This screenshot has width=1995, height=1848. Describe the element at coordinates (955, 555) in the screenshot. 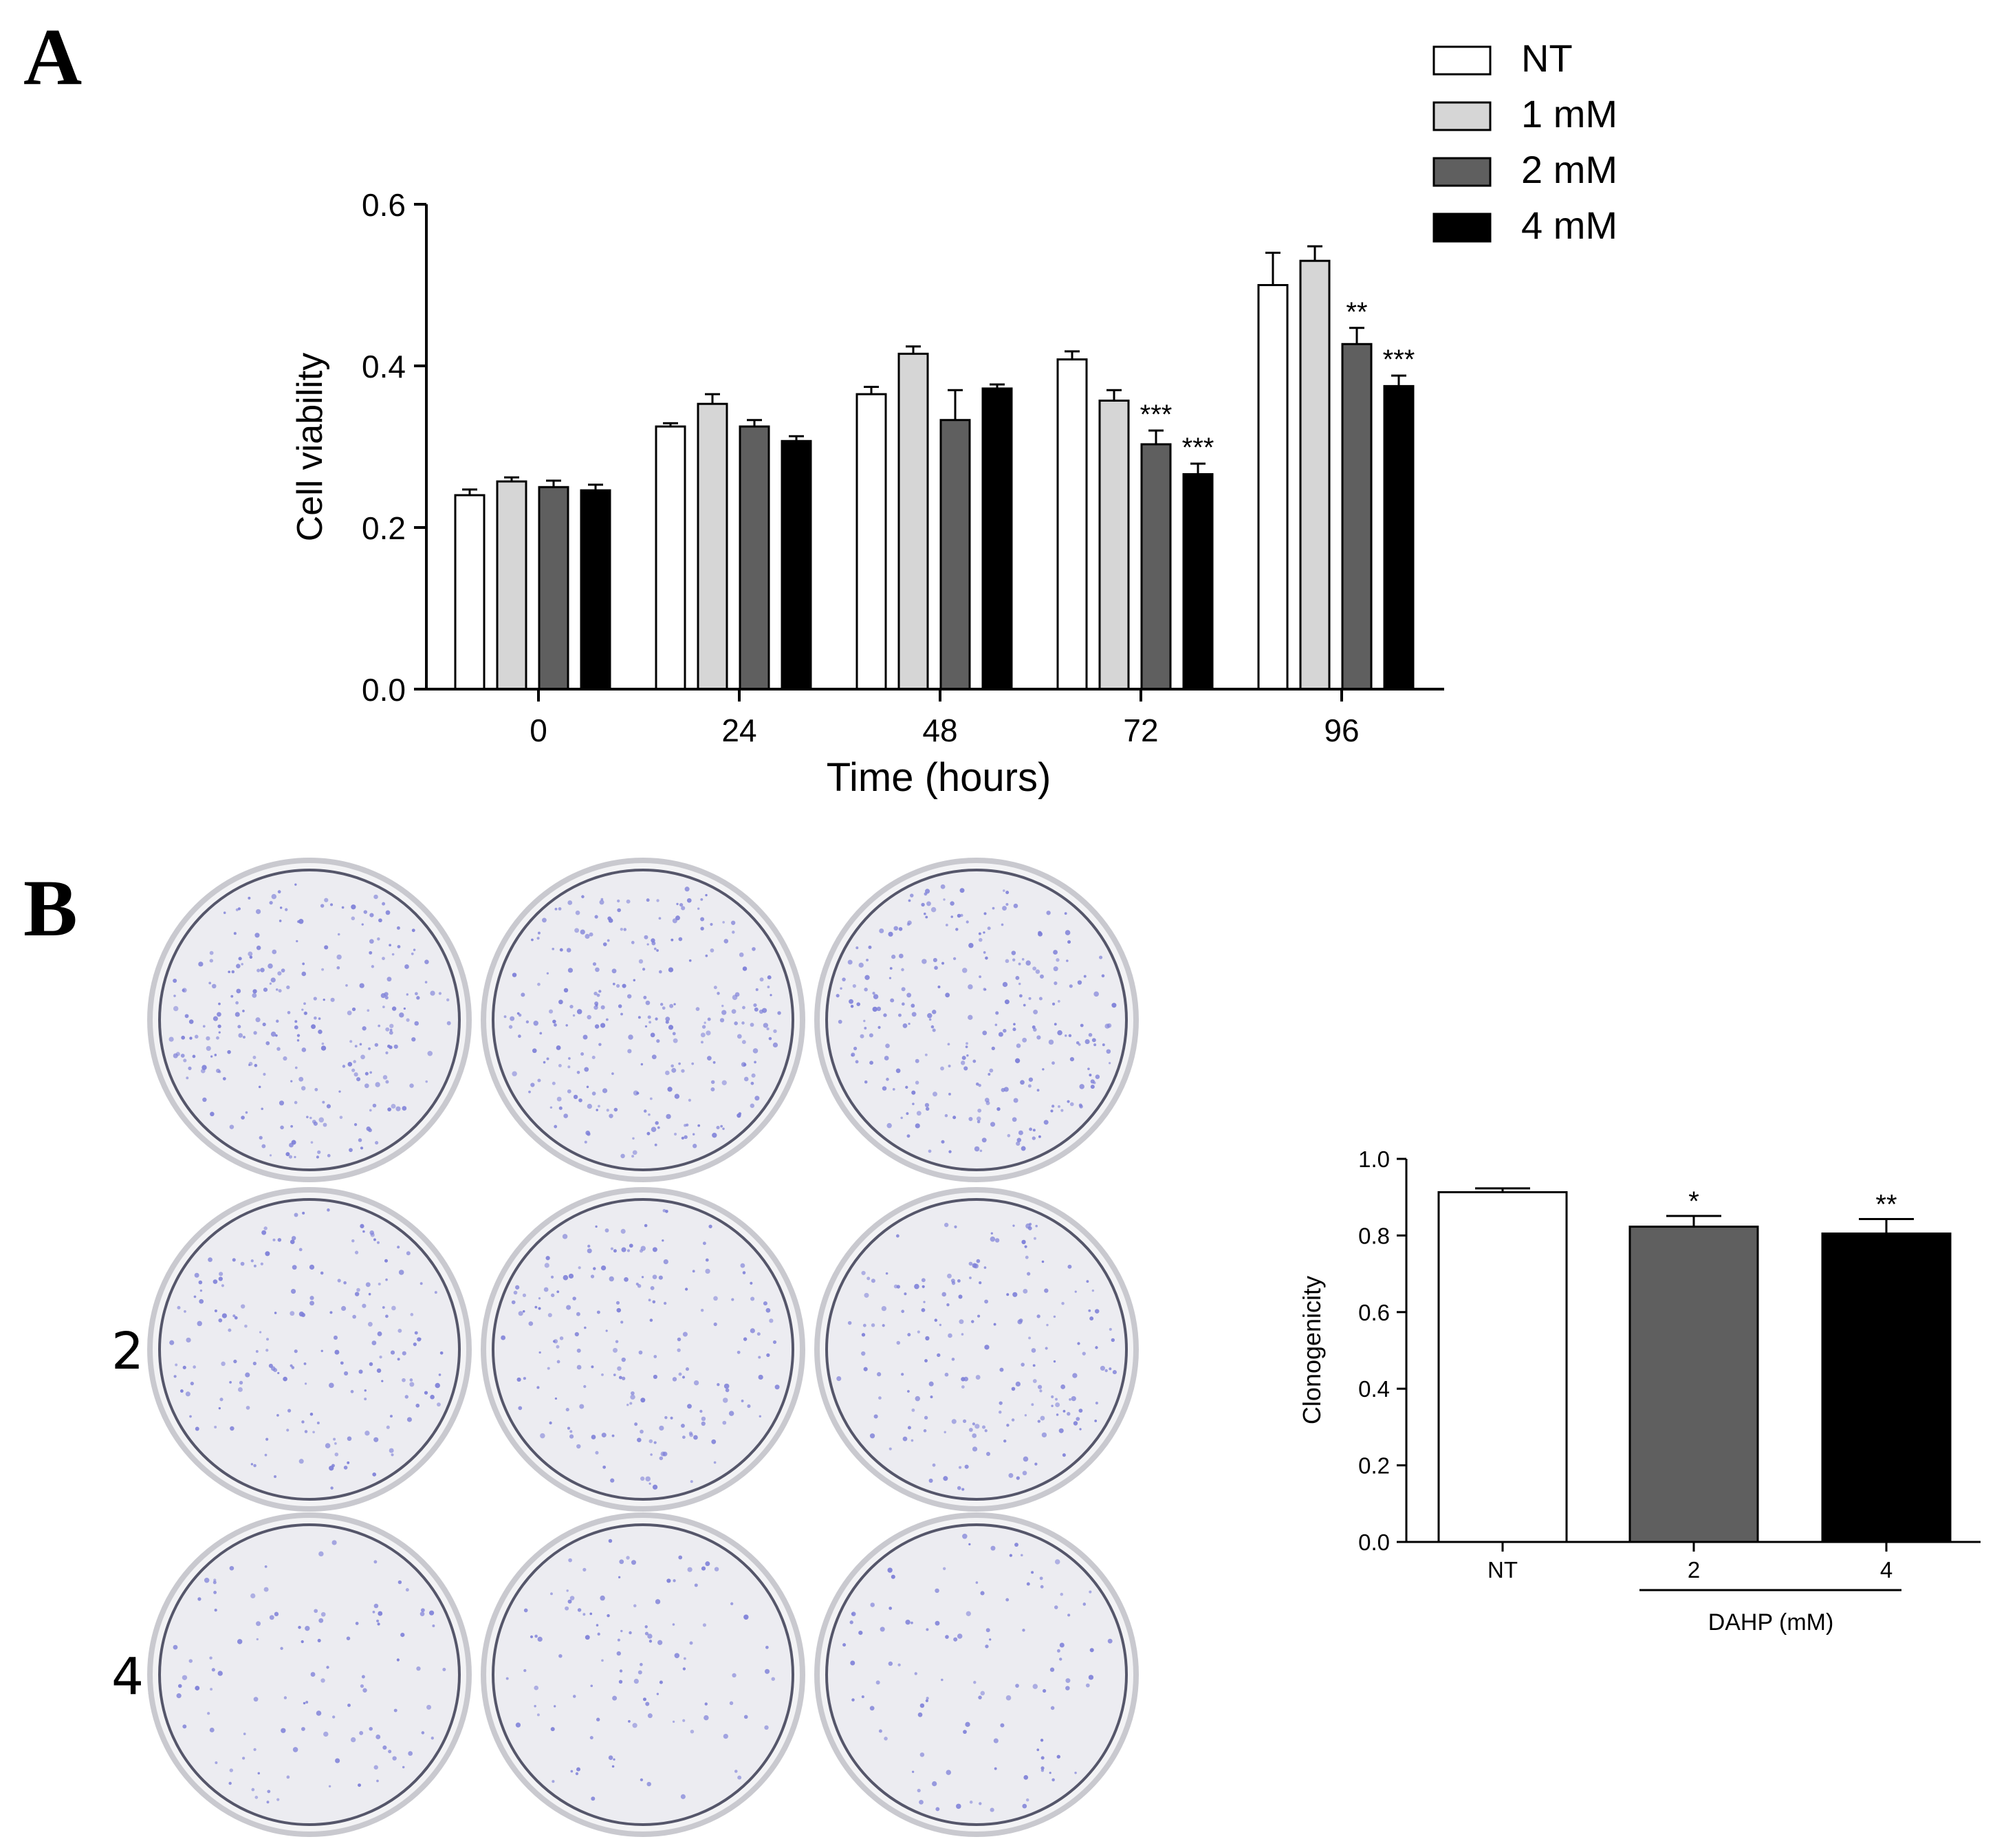

I see `bar` at that location.